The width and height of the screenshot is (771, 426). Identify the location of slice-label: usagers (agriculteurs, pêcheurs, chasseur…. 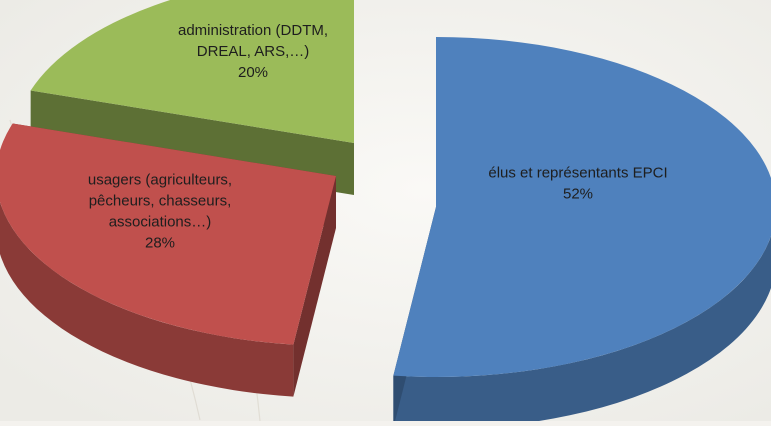
(160, 212).